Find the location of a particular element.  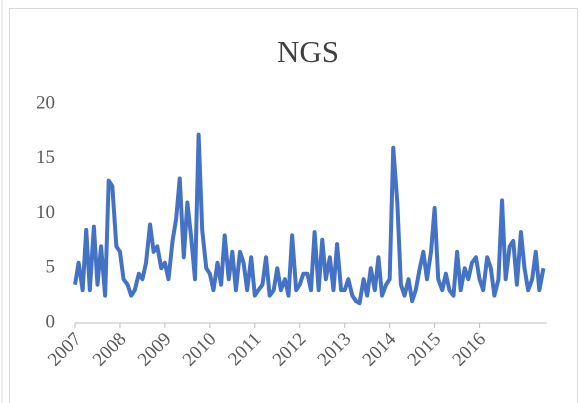

x-tick-label: 2013 is located at coordinates (335, 350).